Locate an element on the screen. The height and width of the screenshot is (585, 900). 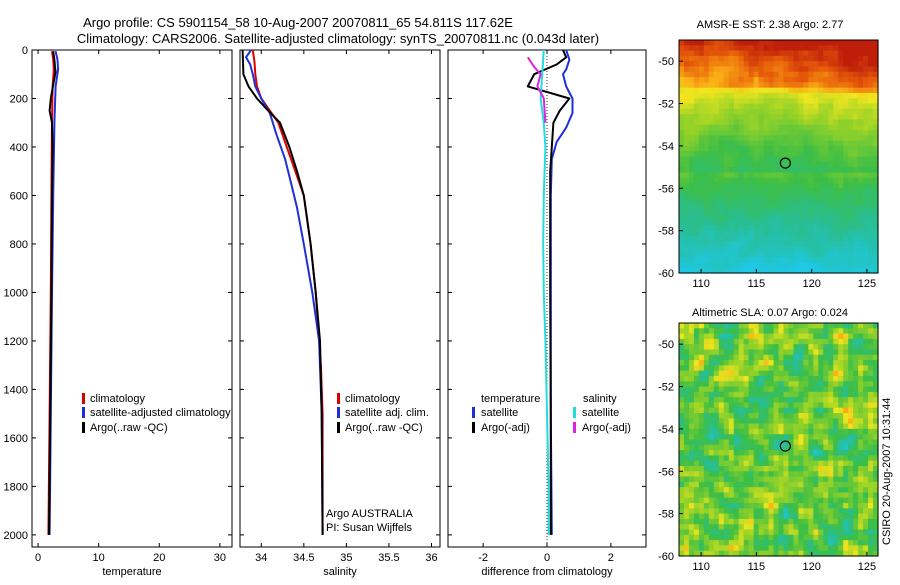
series-line-black is located at coordinates (52, 293).